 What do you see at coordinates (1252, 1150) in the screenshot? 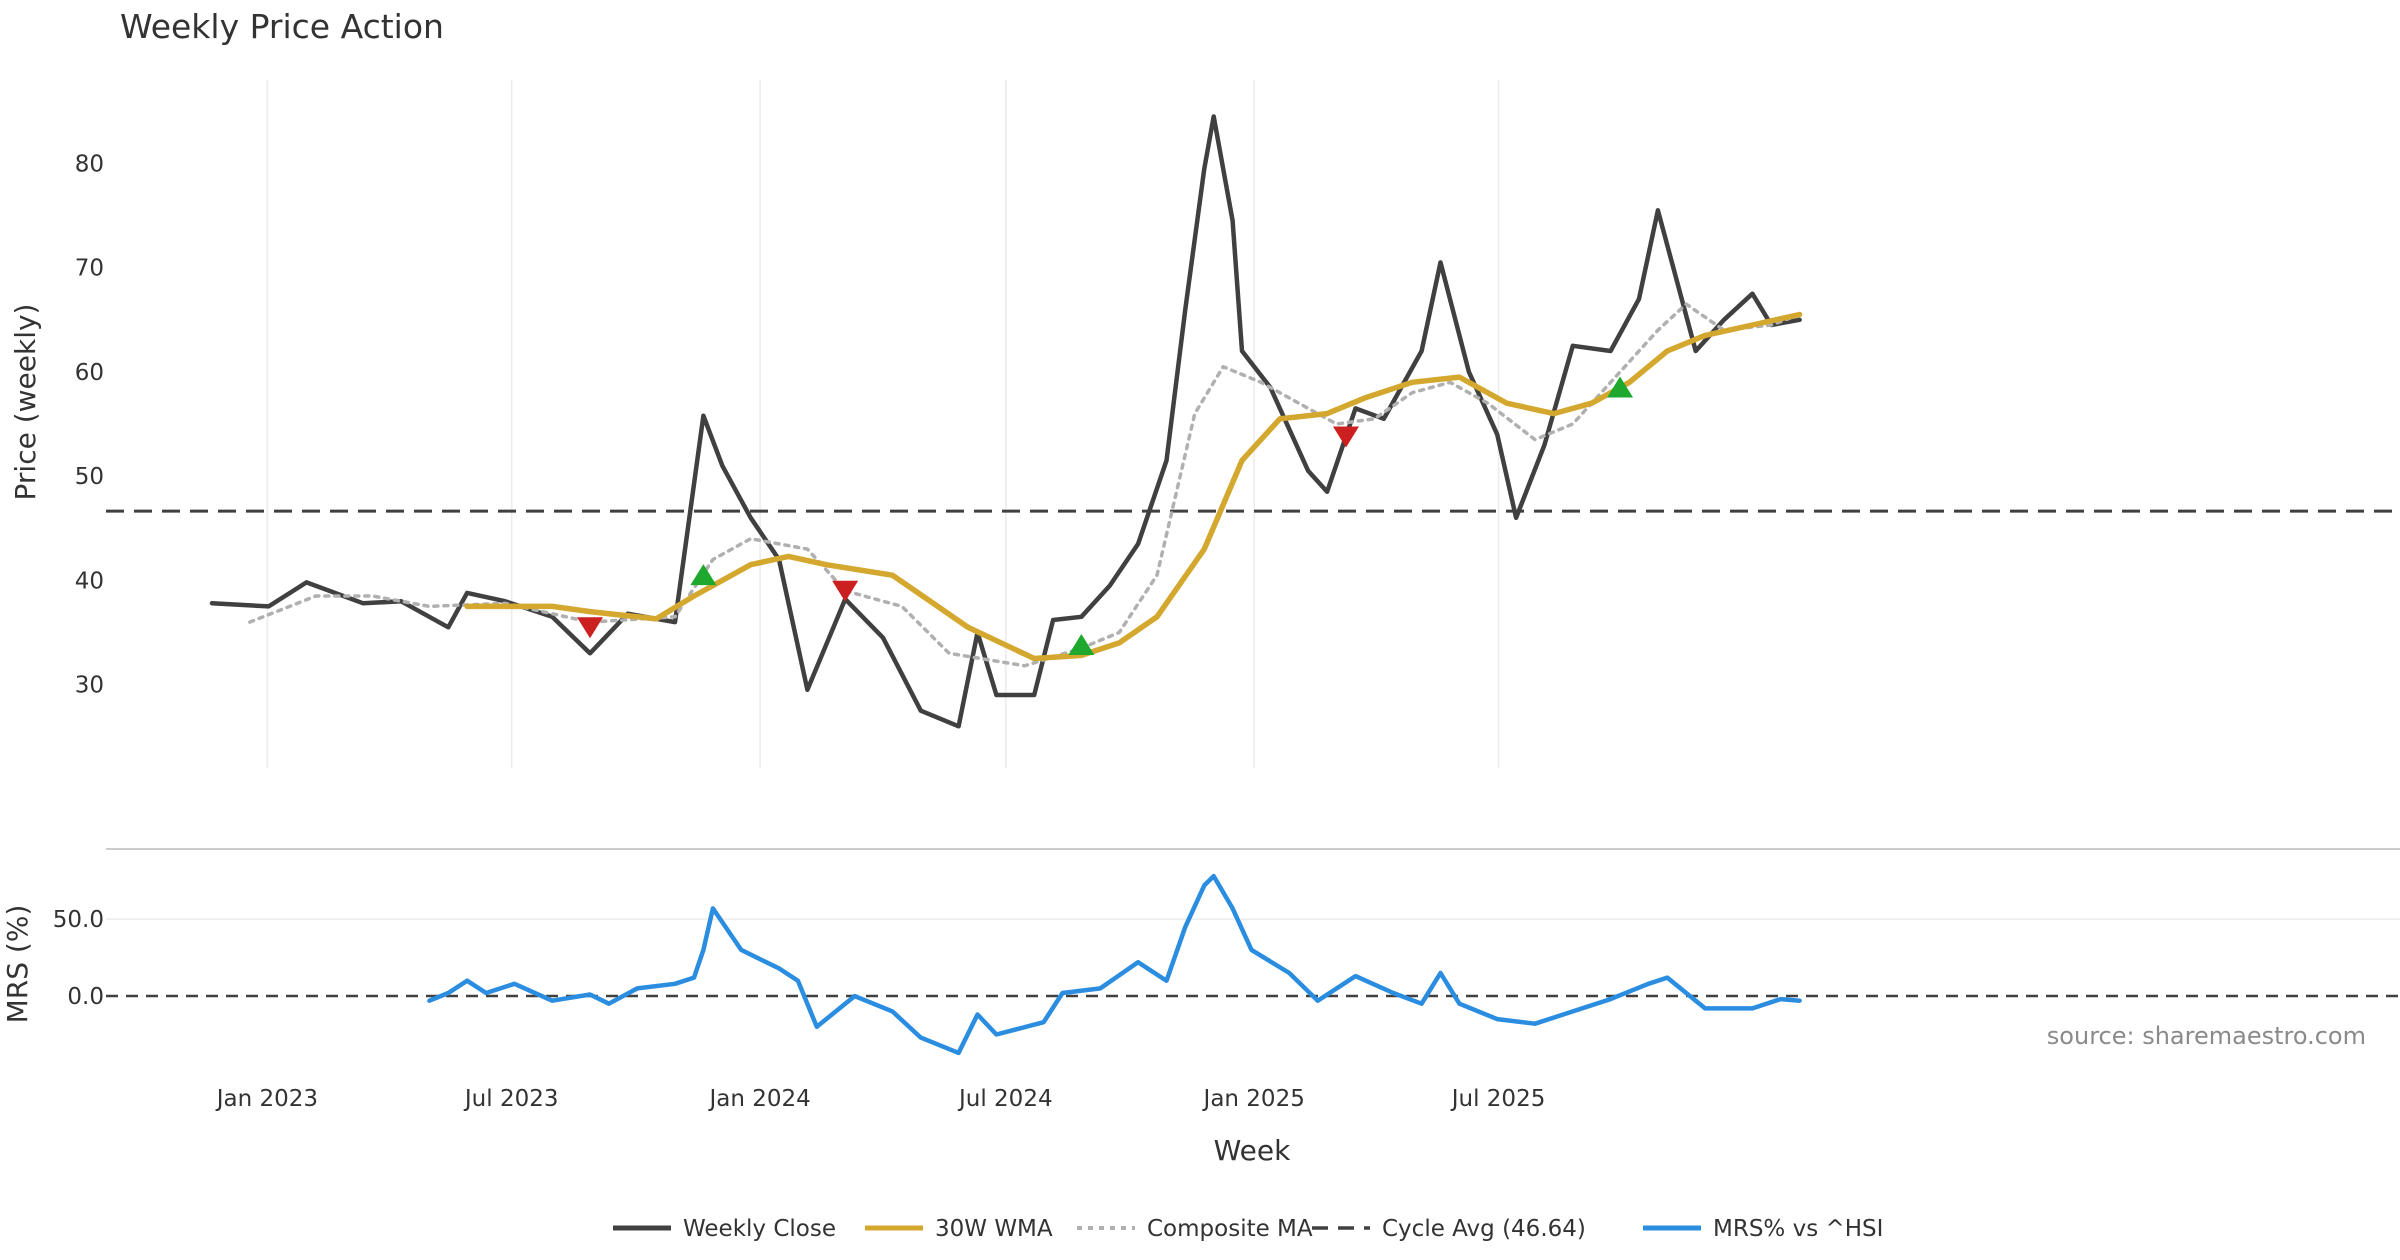
I see `x-axis-label: Week` at bounding box center [1252, 1150].